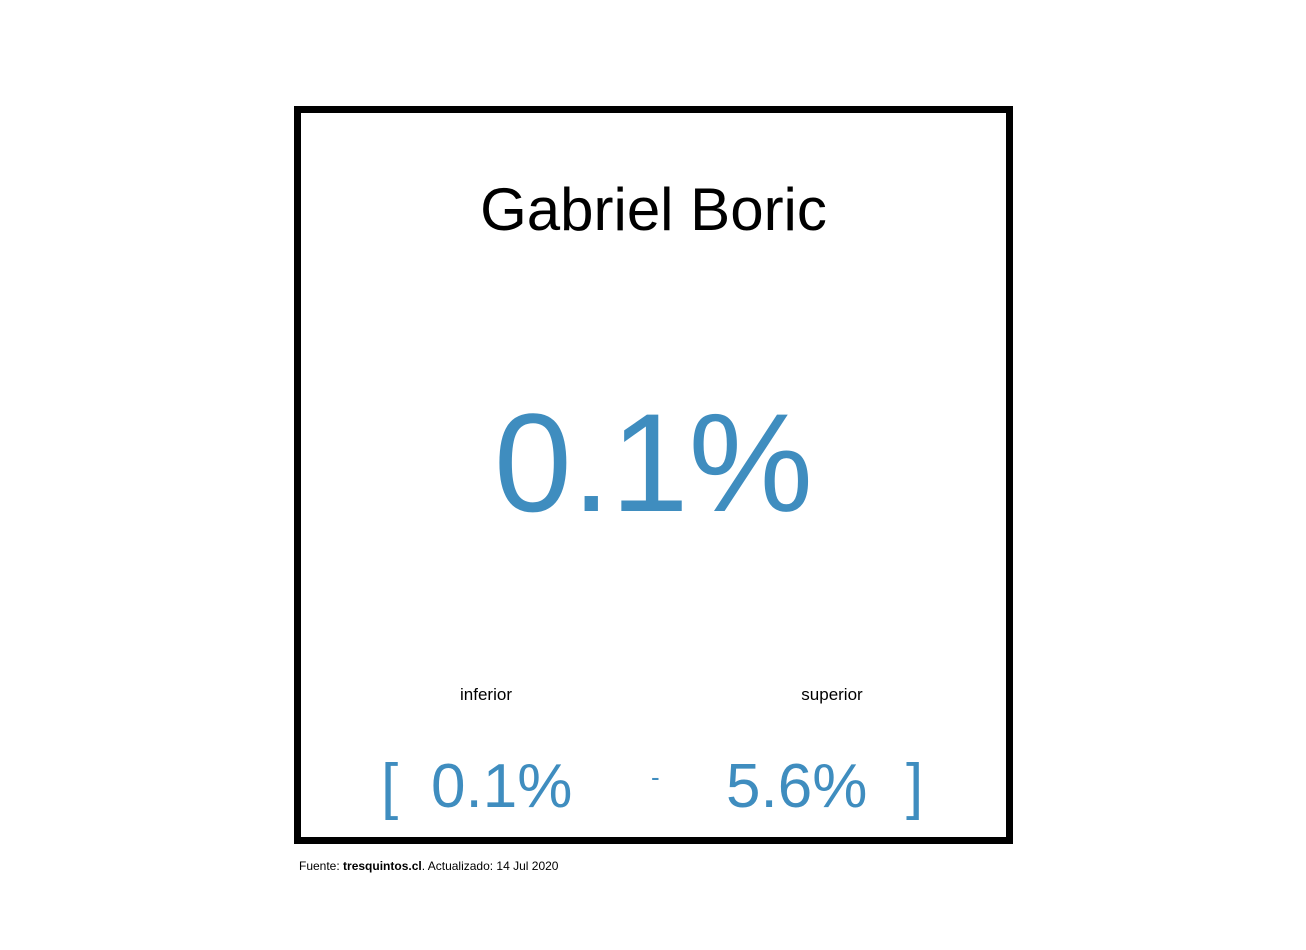 This screenshot has width=1306, height=950. What do you see at coordinates (490, 866) in the screenshot?
I see `updated-text: . Actualizado: 14 Jul 2020` at bounding box center [490, 866].